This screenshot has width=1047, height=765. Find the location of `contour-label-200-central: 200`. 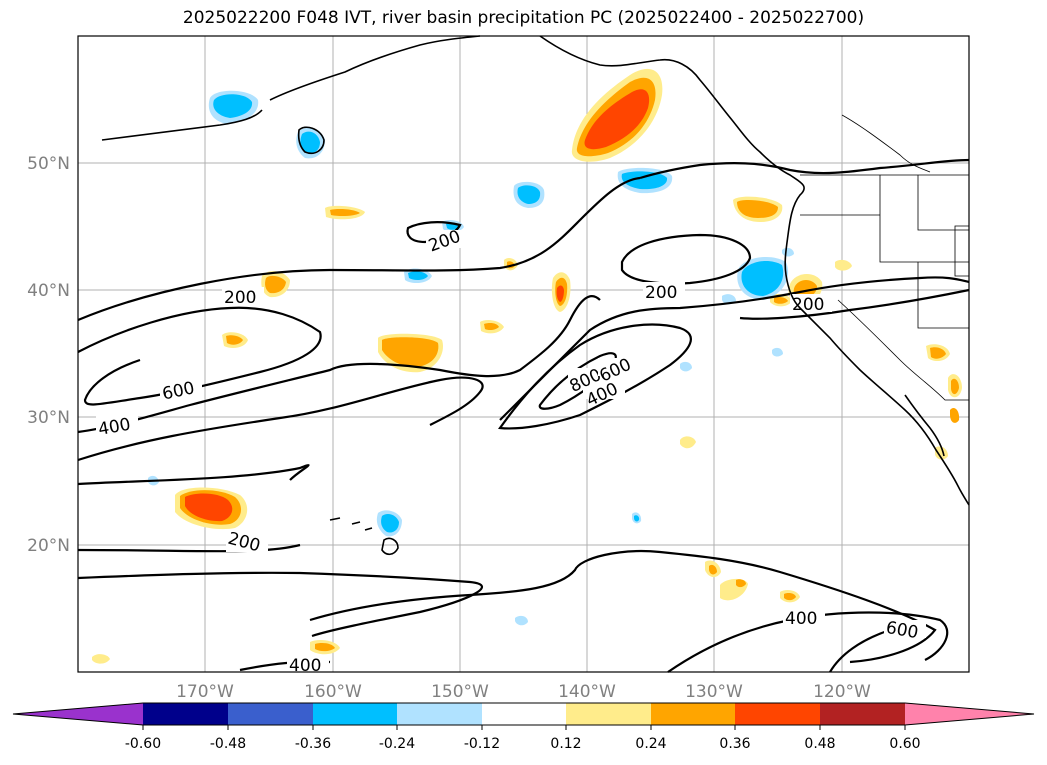

contour-label-200-central: 200 is located at coordinates (661, 293).